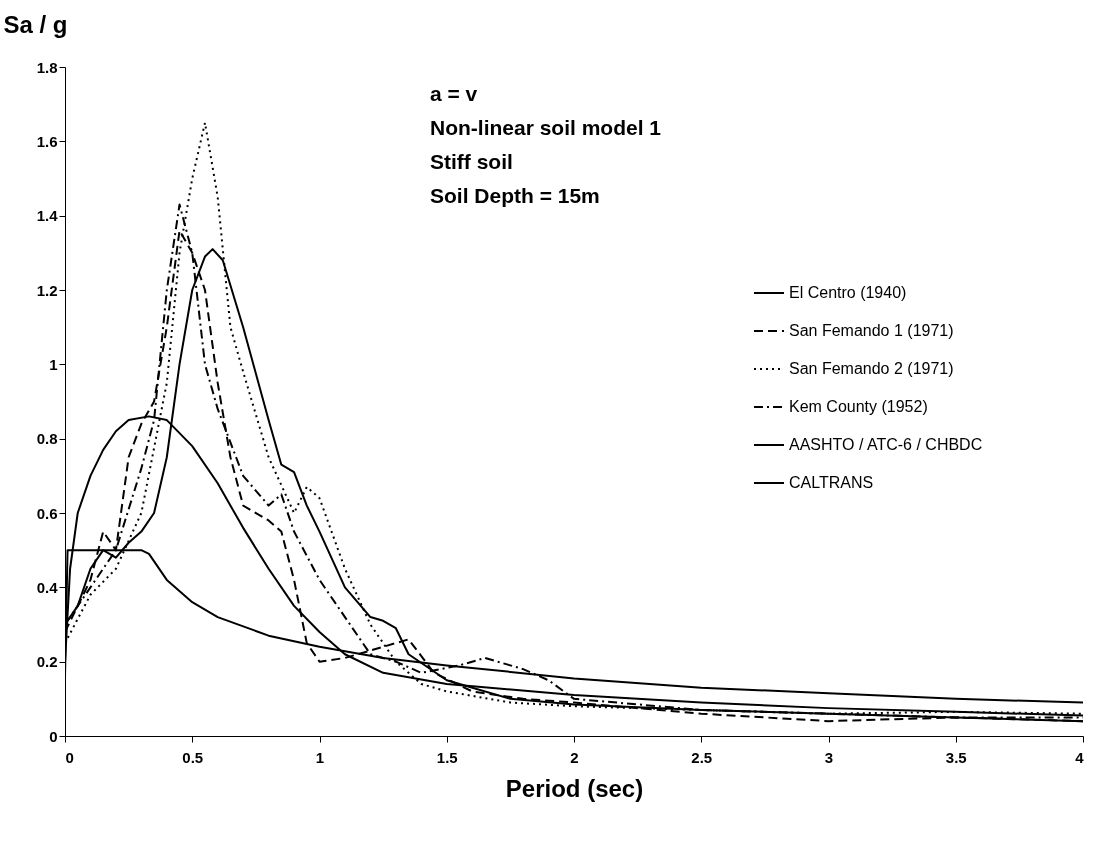 This screenshot has height=845, width=1094. I want to click on y-tick-label: 1.8, so click(47, 67).